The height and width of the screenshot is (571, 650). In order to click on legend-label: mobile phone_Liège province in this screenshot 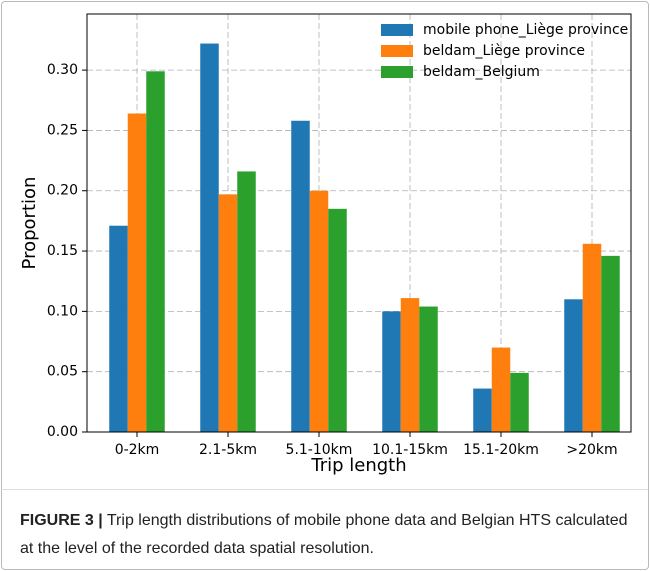, I will do `click(525, 30)`.